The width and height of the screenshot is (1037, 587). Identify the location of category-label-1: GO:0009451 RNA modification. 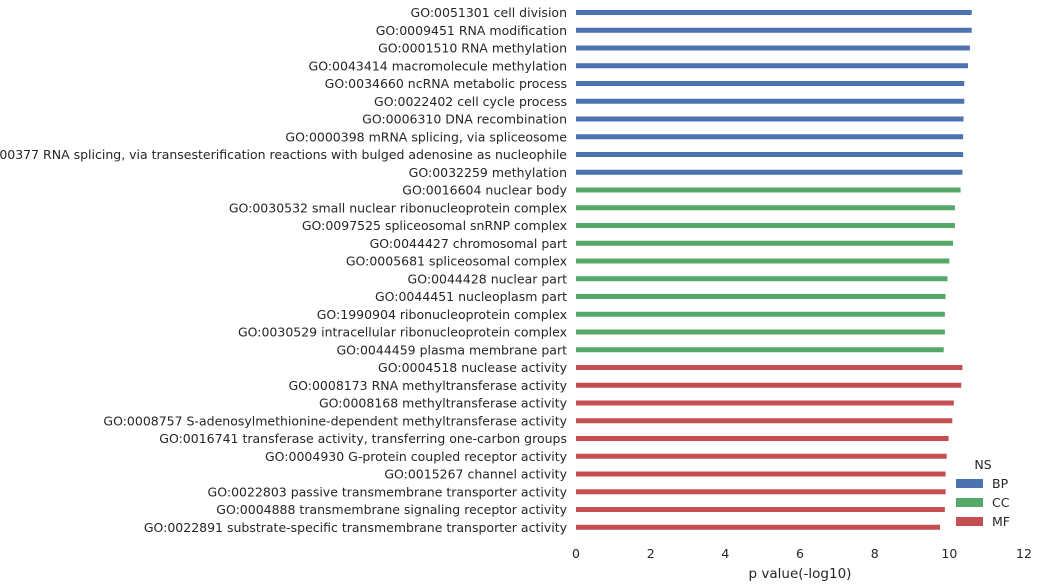
(471, 30).